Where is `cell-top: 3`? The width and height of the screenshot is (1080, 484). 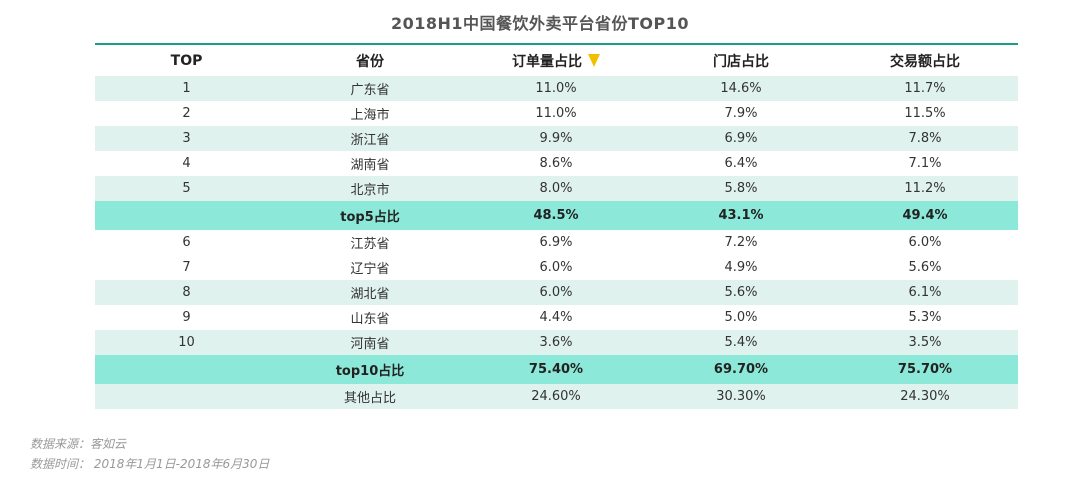 cell-top: 3 is located at coordinates (186, 138).